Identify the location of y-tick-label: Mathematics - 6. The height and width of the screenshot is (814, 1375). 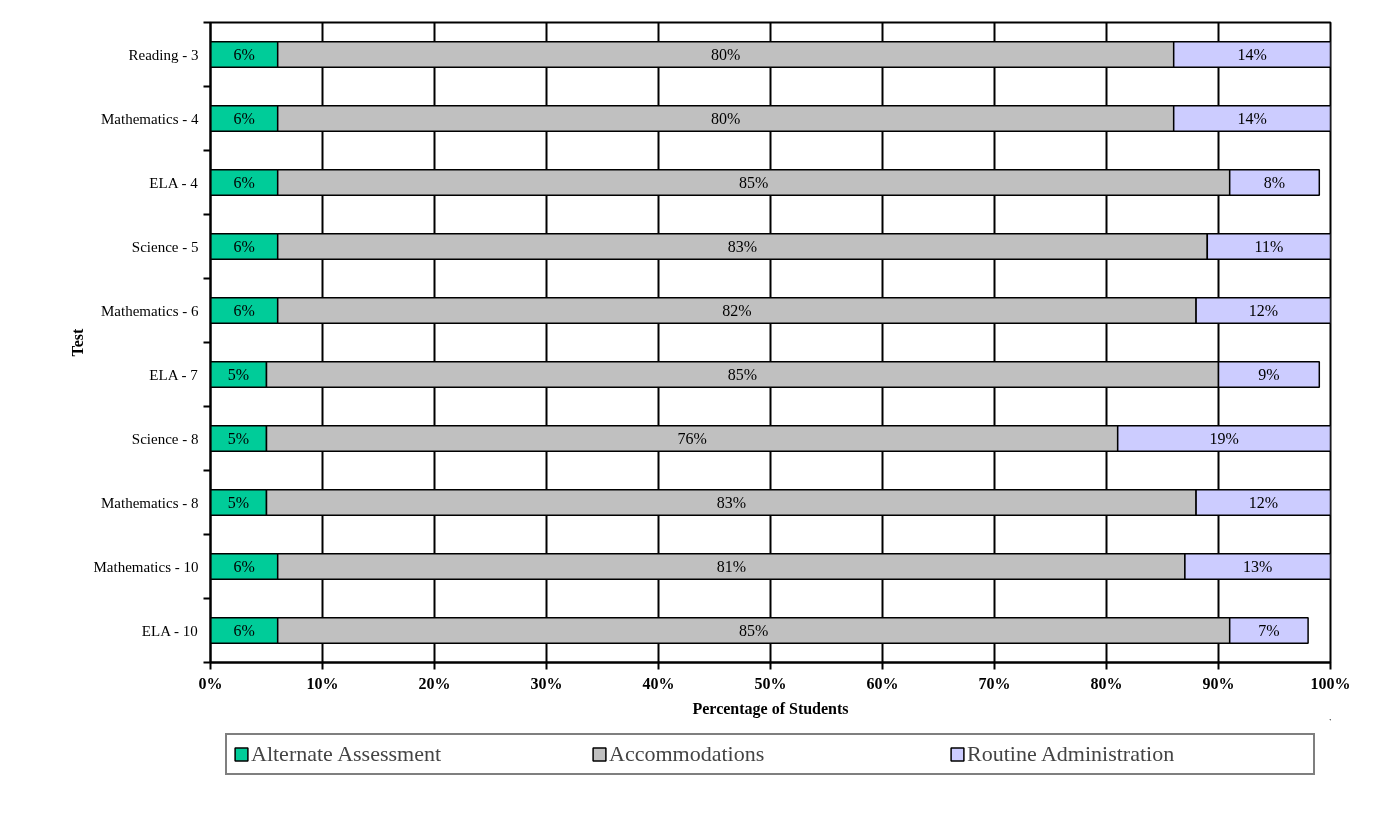
(150, 310).